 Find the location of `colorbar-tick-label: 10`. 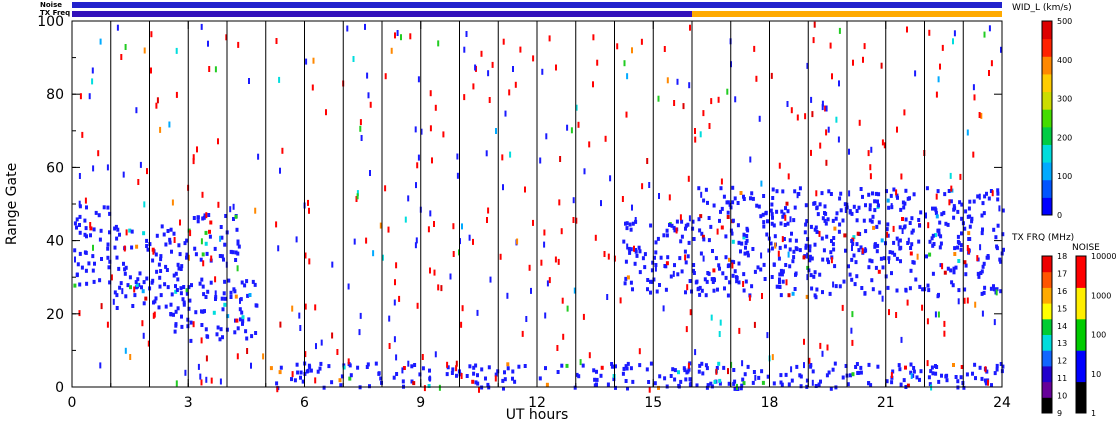

colorbar-tick-label: 10 is located at coordinates (1062, 396).